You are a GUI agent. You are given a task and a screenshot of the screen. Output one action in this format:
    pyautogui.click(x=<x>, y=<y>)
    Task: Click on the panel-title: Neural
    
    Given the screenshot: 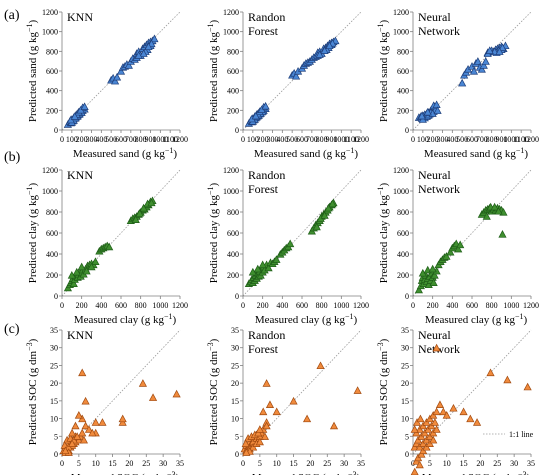 What is the action you would take?
    pyautogui.click(x=434, y=17)
    